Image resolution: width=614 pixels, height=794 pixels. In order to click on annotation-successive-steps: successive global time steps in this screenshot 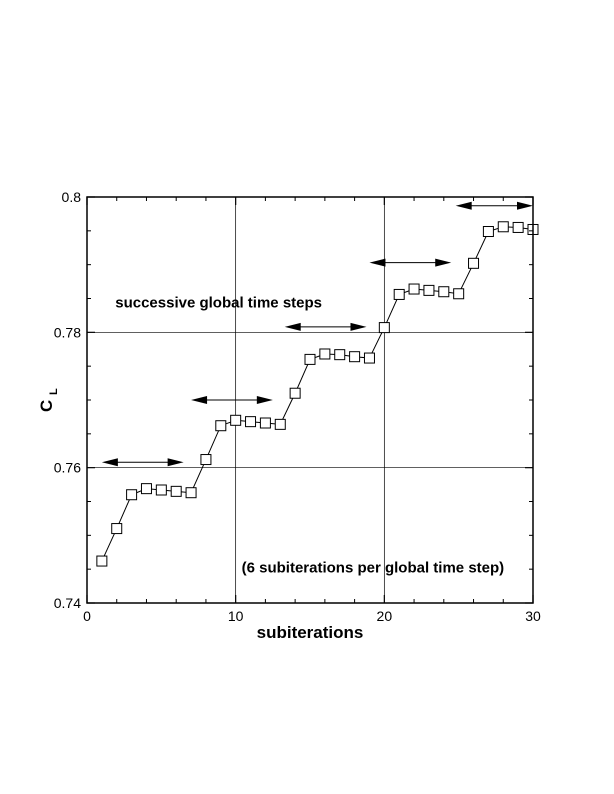, I will do `click(218, 302)`.